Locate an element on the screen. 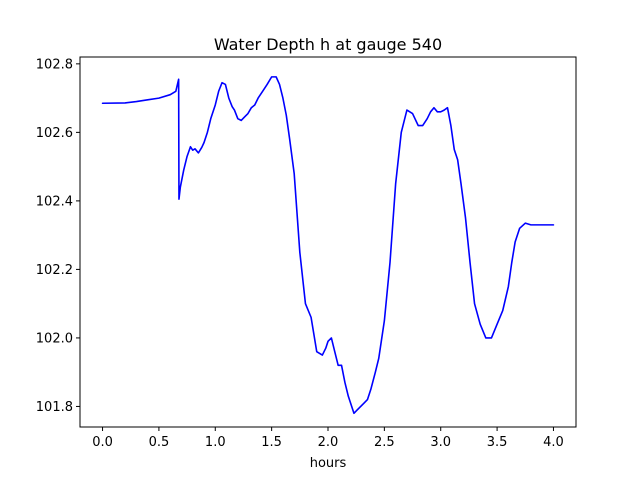 The image size is (640, 480). y-tick-label: 102.2 is located at coordinates (54, 270).